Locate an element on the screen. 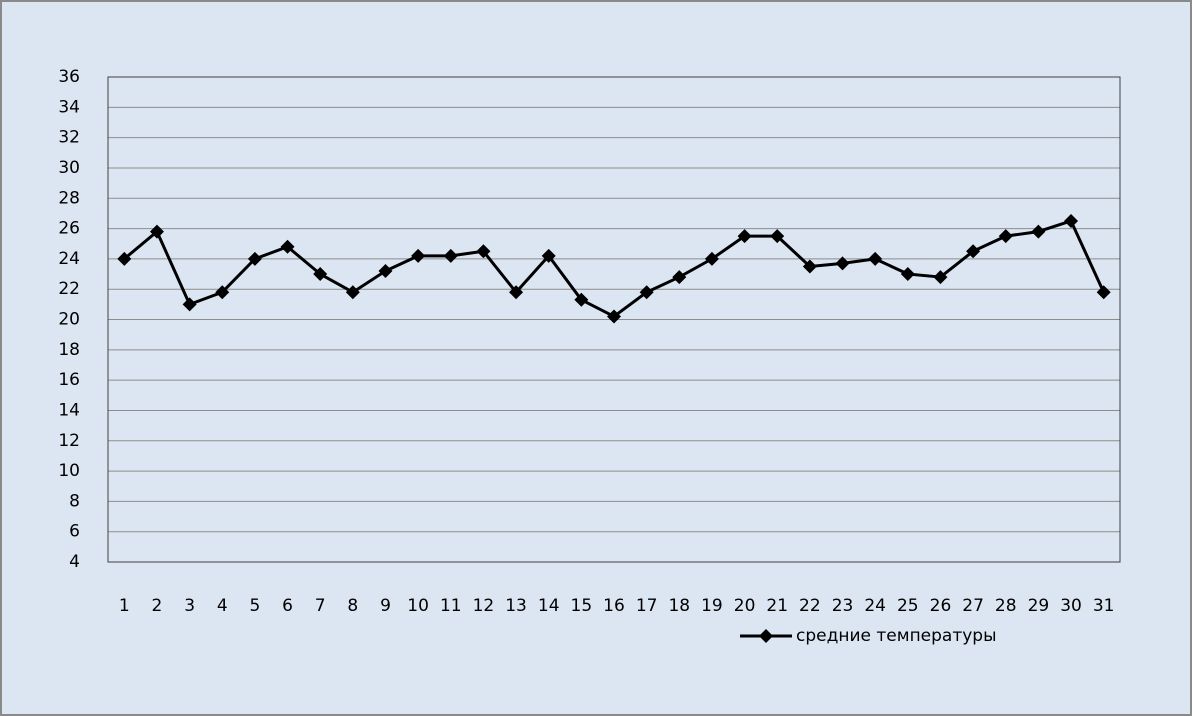  x-tick-label: 11 is located at coordinates (451, 606).